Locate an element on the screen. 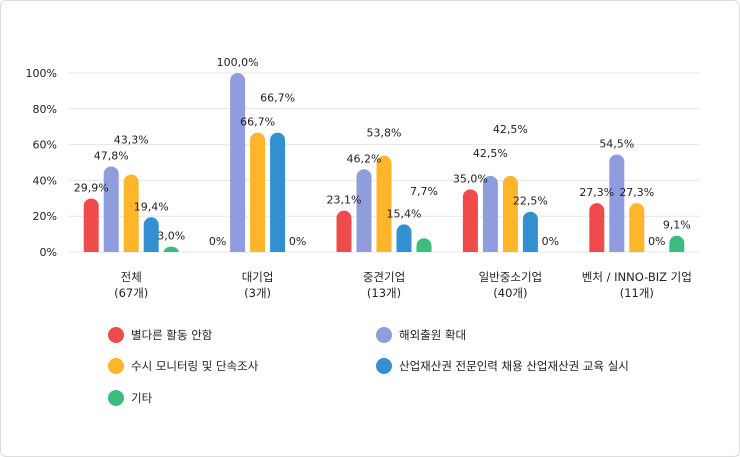 This screenshot has height=457, width=740. y-tick-label: 0% is located at coordinates (48, 252).